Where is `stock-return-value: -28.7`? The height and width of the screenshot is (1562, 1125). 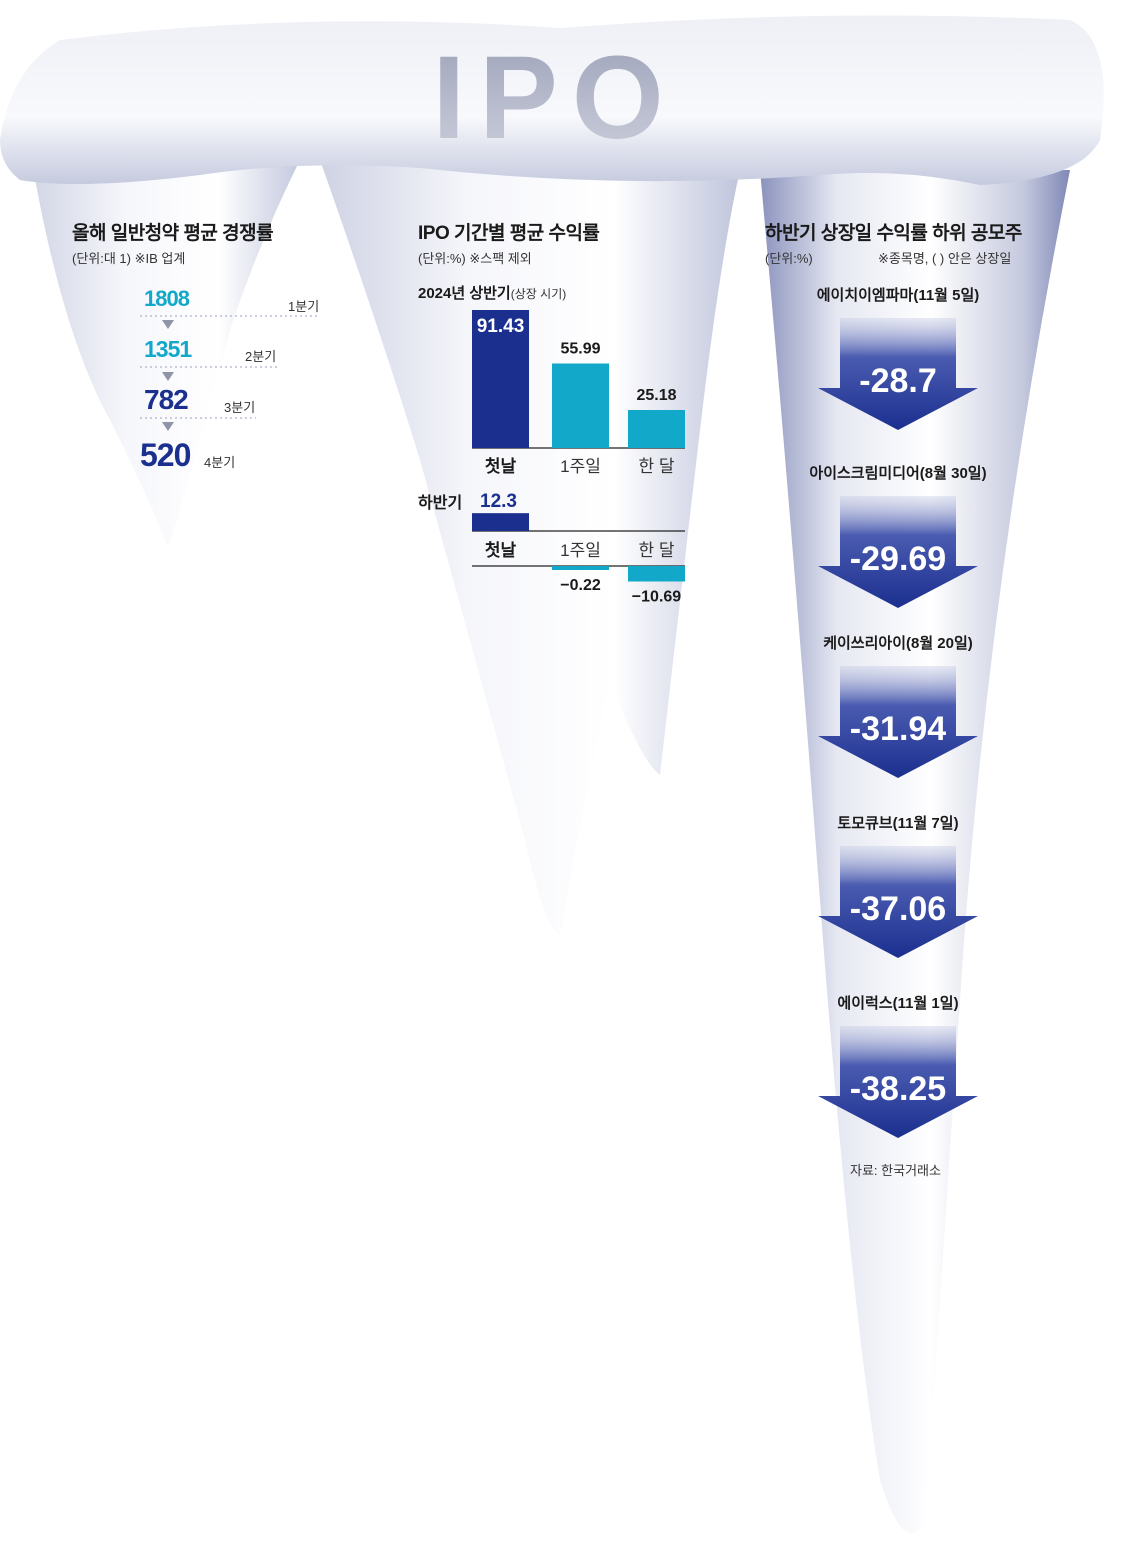 stock-return-value: -28.7 is located at coordinates (898, 381).